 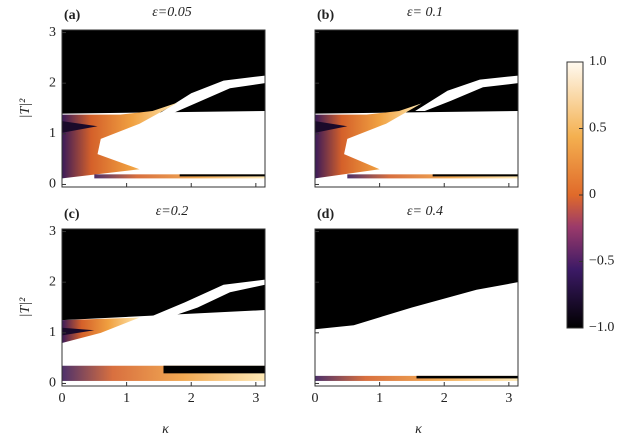 I want to click on panel-title: ε=0.2, so click(x=172, y=211).